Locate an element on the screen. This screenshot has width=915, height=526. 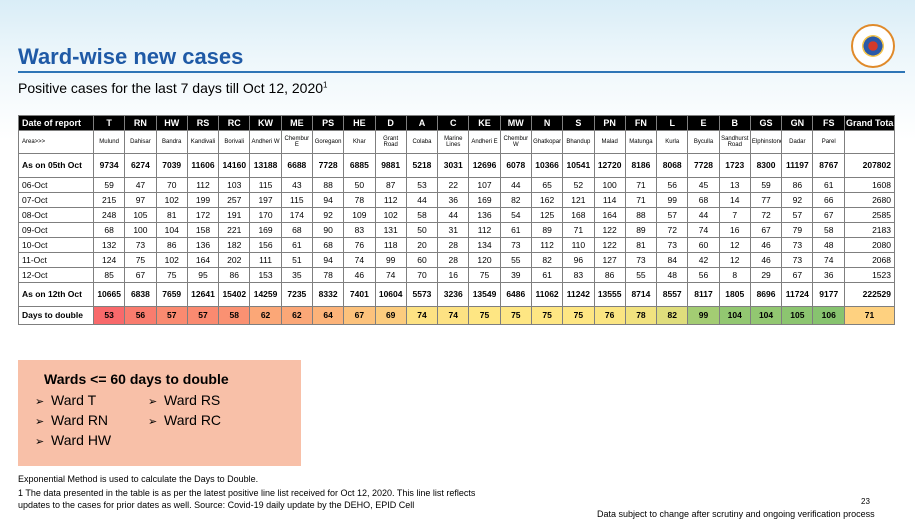
case-count-cell: 78 is located at coordinates (328, 275).